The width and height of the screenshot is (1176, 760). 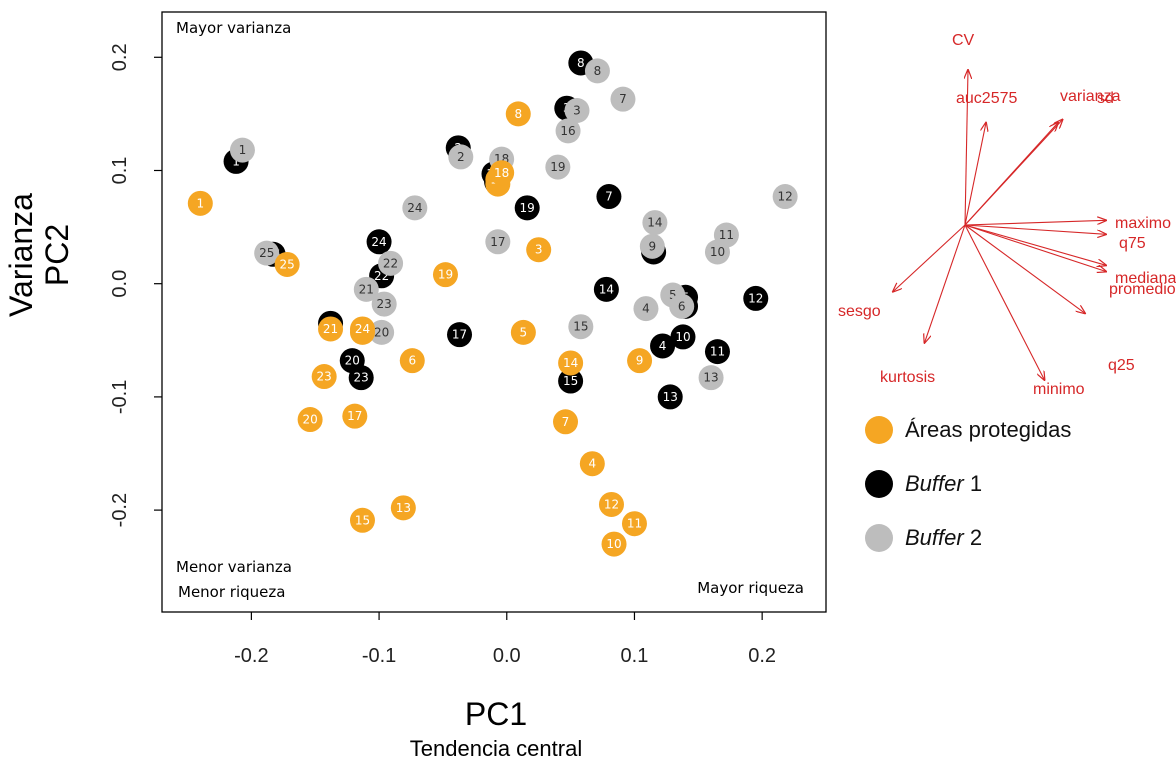 I want to click on point-areas: 24, so click(x=362, y=329).